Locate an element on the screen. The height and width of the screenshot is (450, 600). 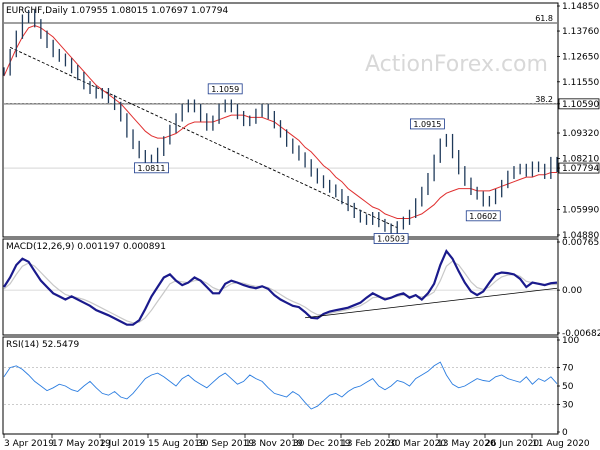
annotation-label-1: 1.1059 is located at coordinates (225, 89).